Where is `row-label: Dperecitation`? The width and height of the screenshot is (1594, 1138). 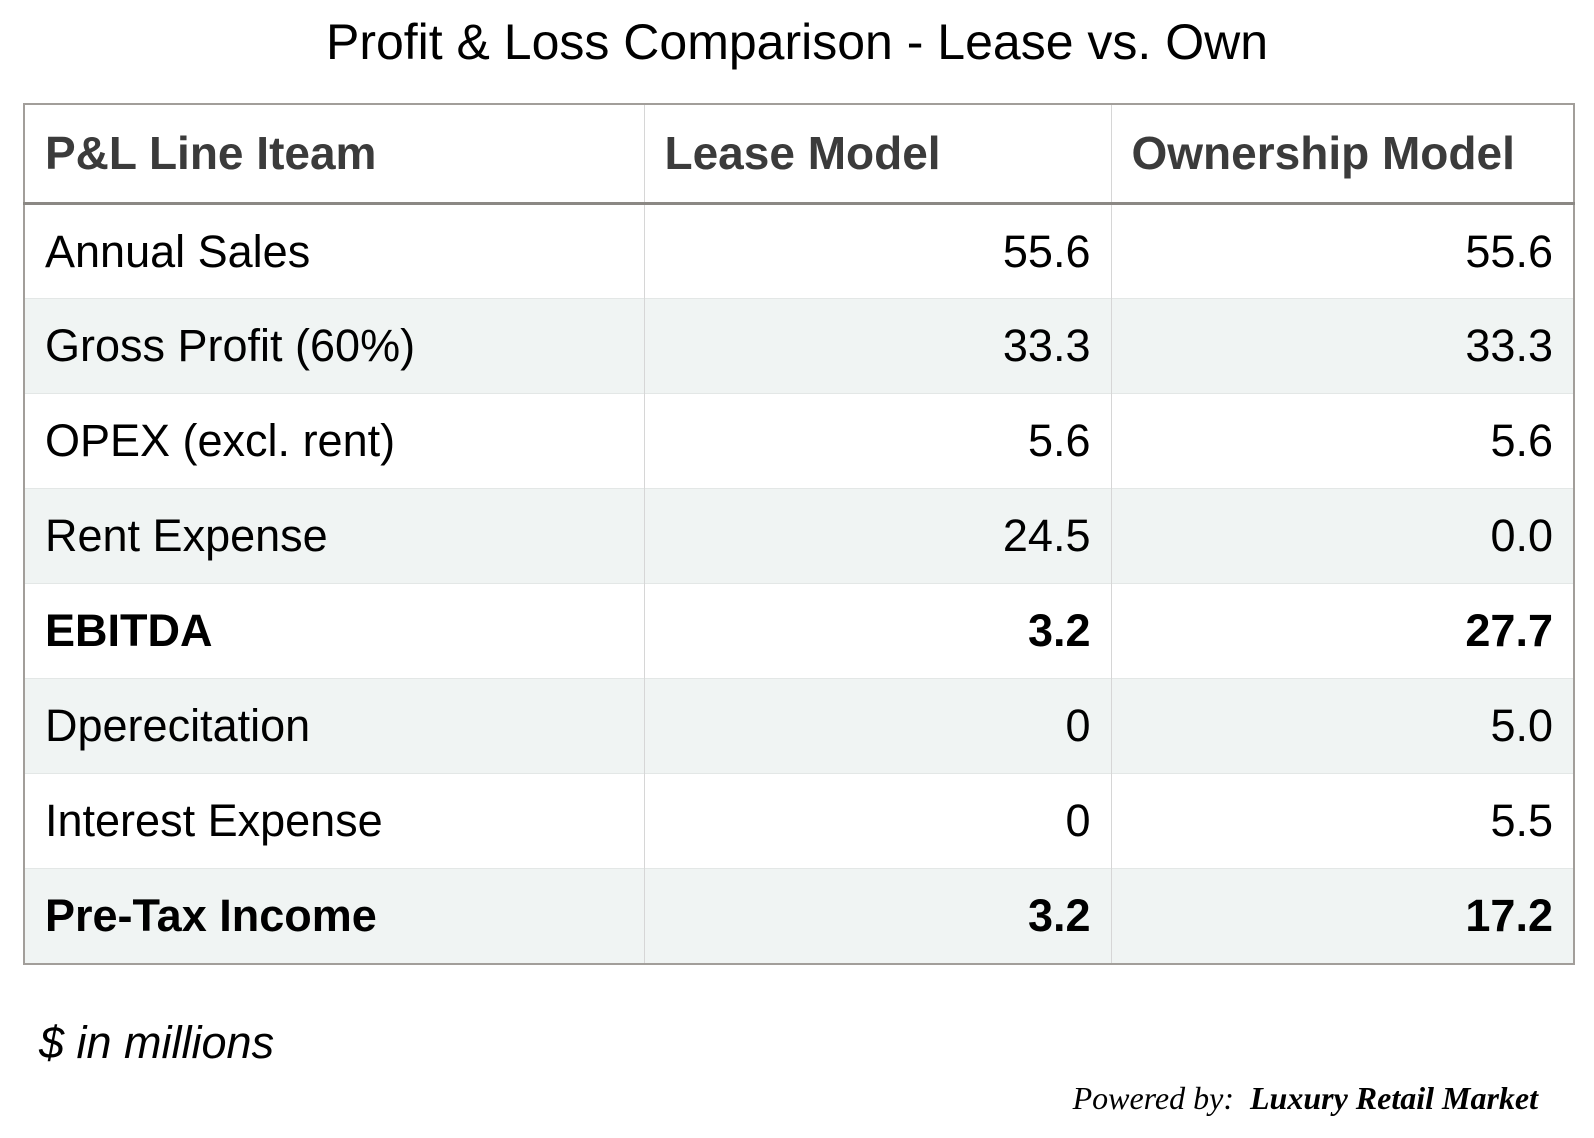
row-label: Dperecitation is located at coordinates (334, 726).